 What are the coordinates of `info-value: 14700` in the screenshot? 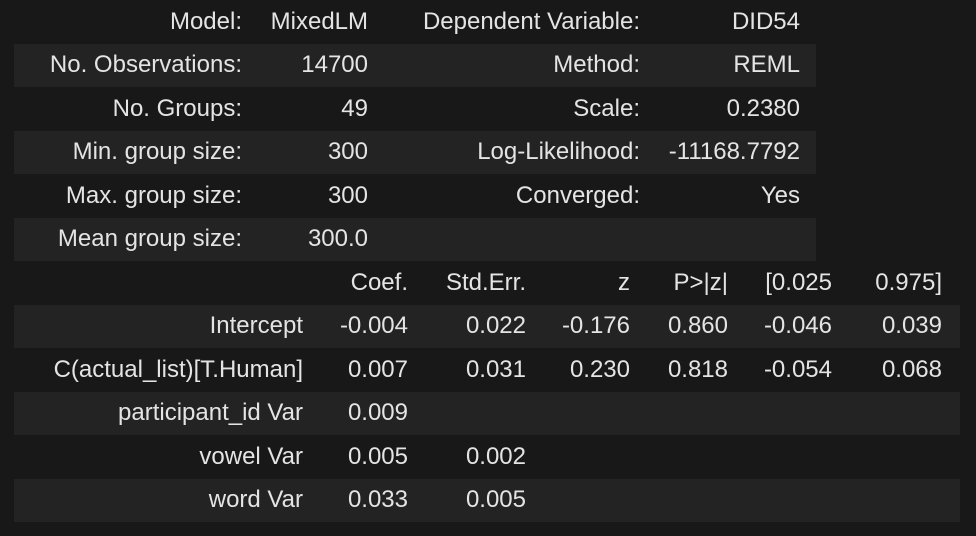 It's located at (334, 65).